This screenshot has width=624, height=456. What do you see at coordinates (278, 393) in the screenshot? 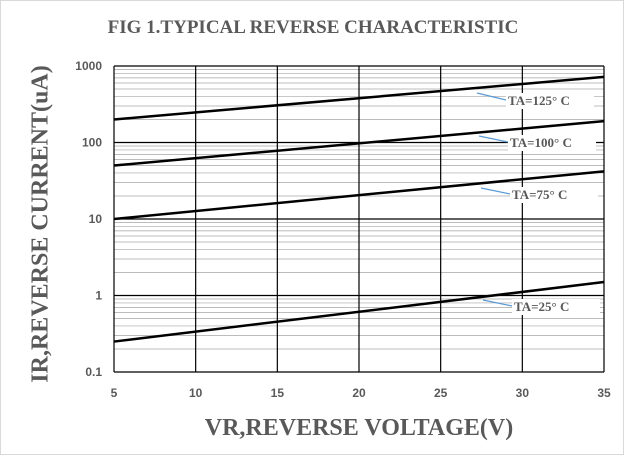
I see `x-tick-label: 15` at bounding box center [278, 393].